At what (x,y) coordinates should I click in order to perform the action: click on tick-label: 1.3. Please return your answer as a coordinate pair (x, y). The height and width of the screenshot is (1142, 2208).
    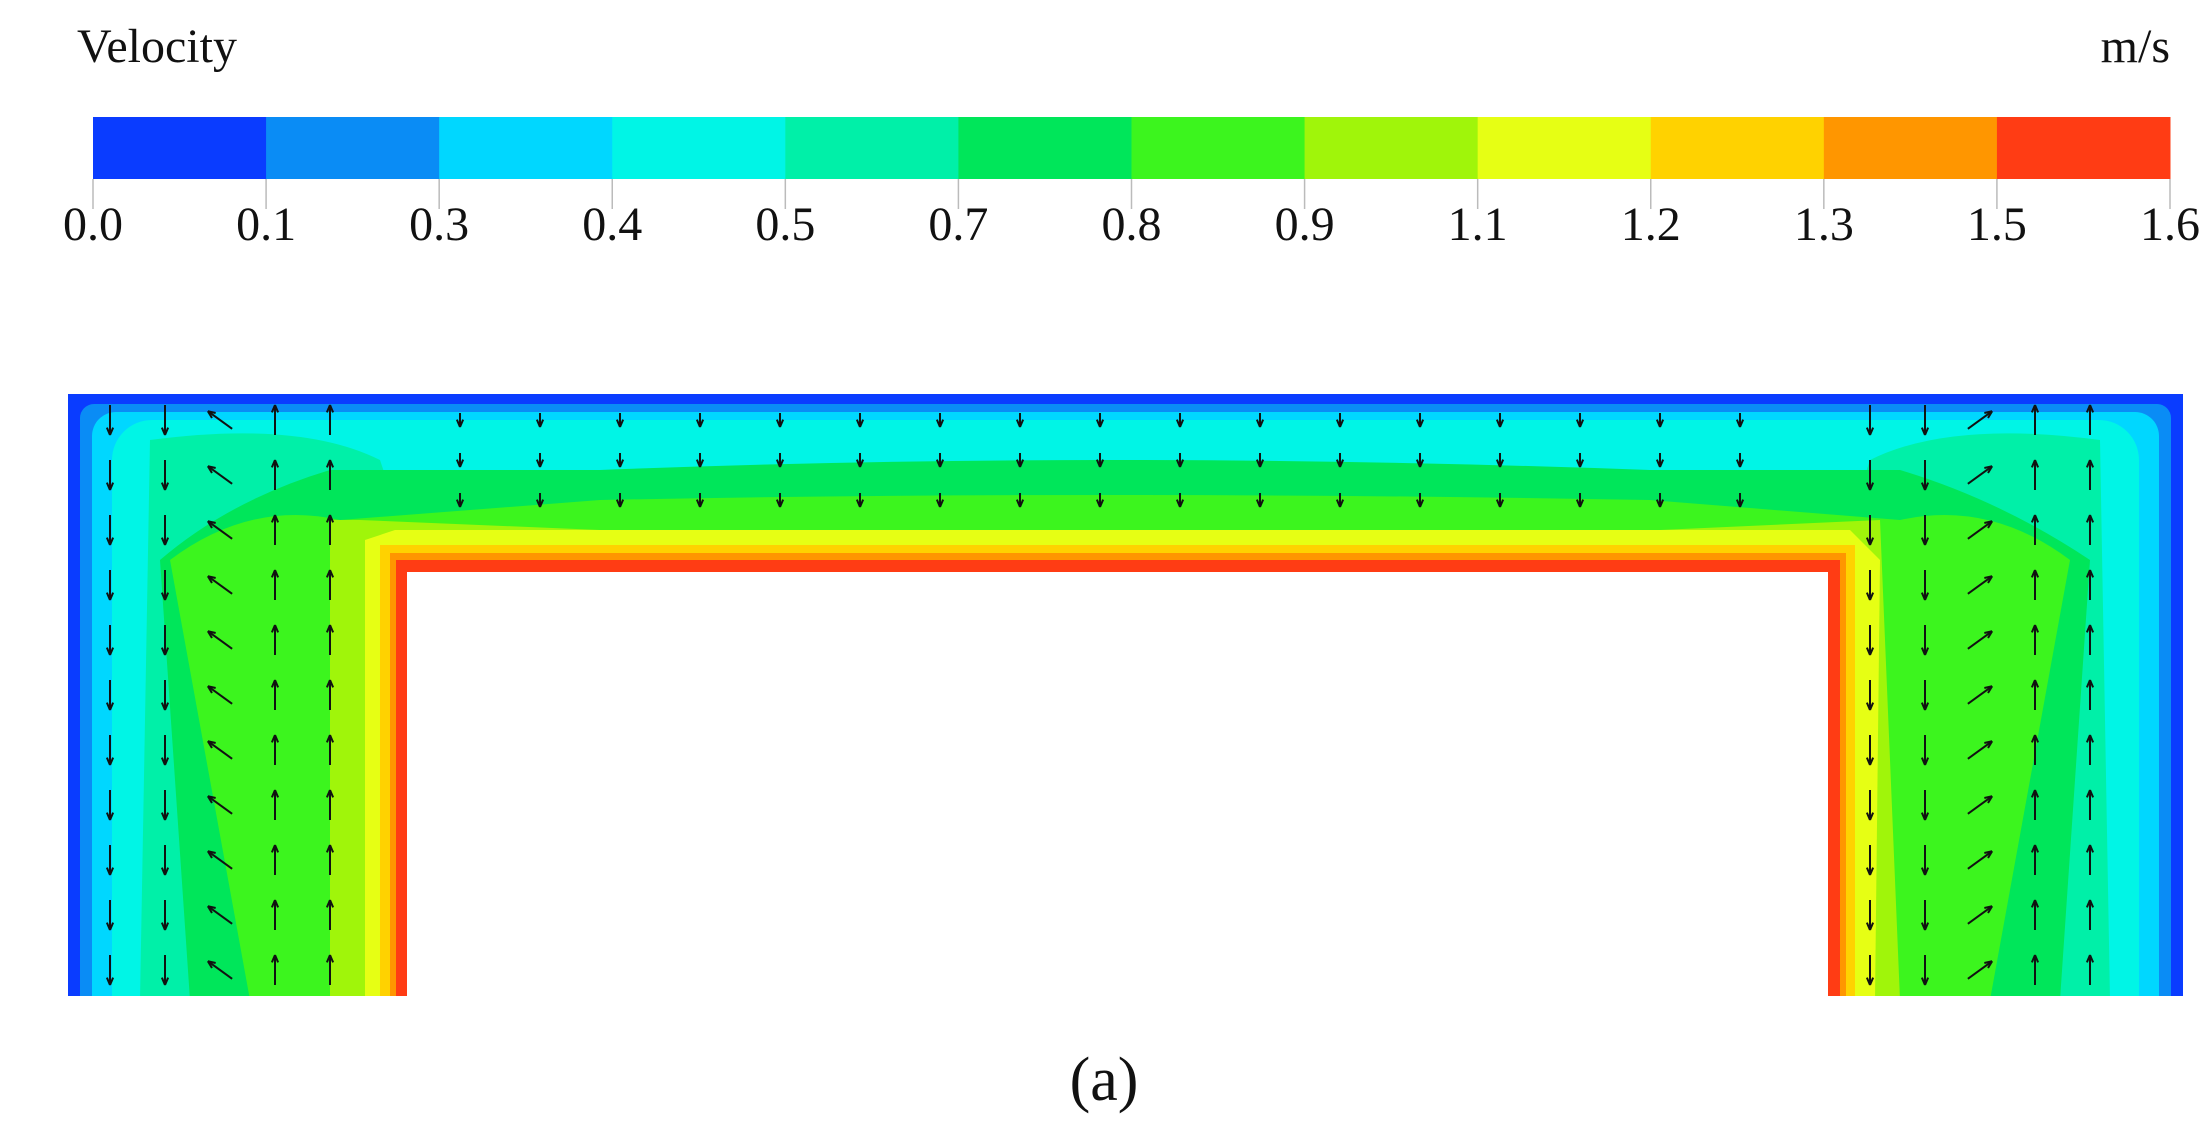
    Looking at the image, I should click on (1824, 224).